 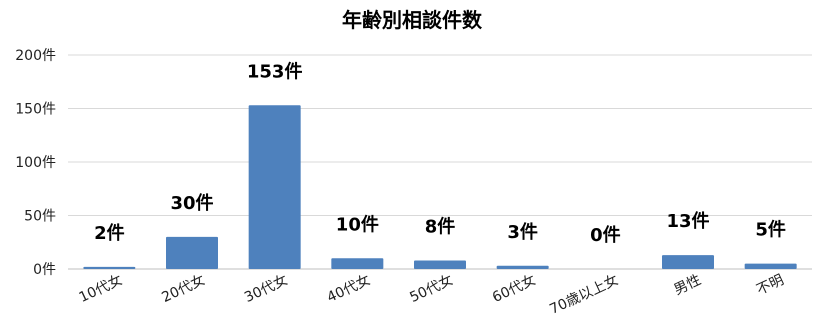 What do you see at coordinates (522, 232) in the screenshot?
I see `data-label: 3件` at bounding box center [522, 232].